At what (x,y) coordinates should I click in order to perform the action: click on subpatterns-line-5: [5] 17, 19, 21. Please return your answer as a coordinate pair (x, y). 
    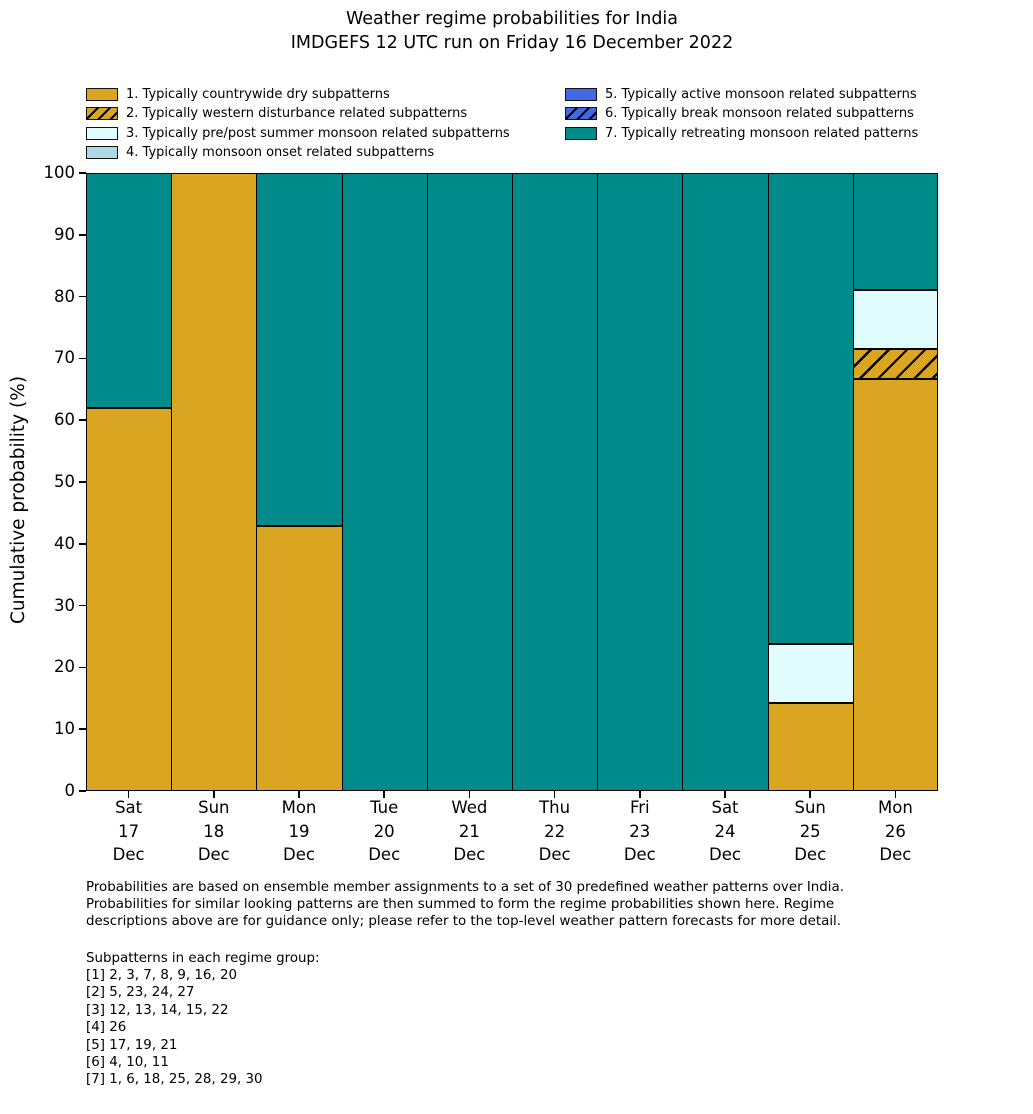
    Looking at the image, I should click on (132, 1045).